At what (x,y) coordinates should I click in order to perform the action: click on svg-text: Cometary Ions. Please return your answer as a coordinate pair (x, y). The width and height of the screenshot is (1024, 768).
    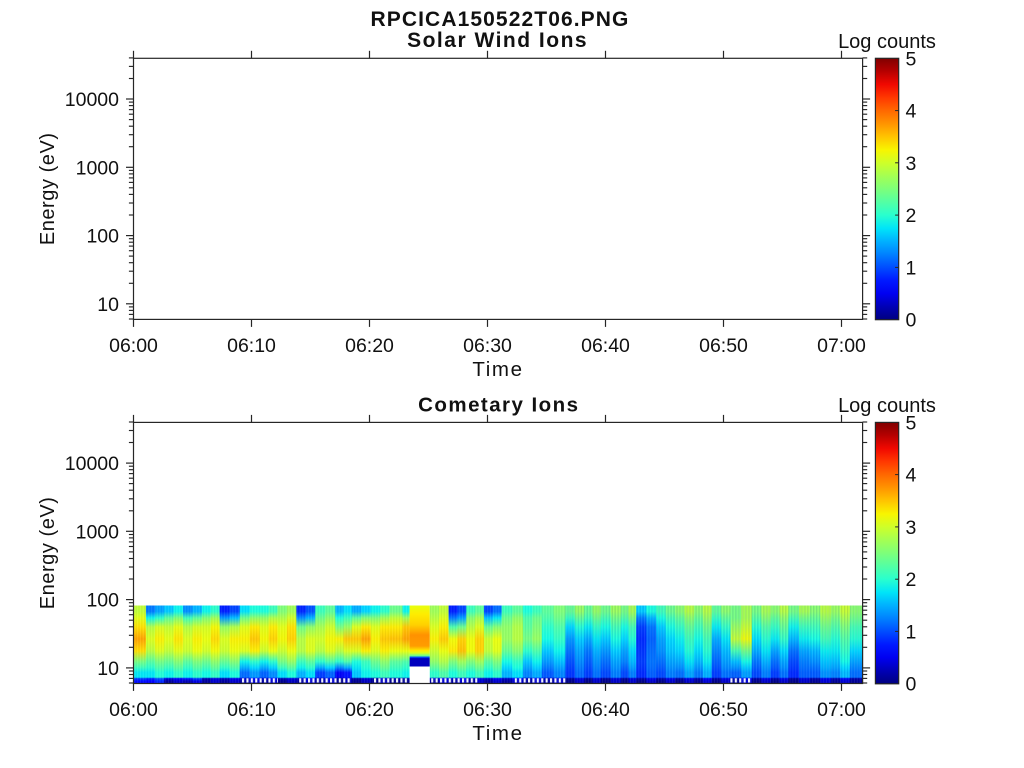
    Looking at the image, I should click on (498, 404).